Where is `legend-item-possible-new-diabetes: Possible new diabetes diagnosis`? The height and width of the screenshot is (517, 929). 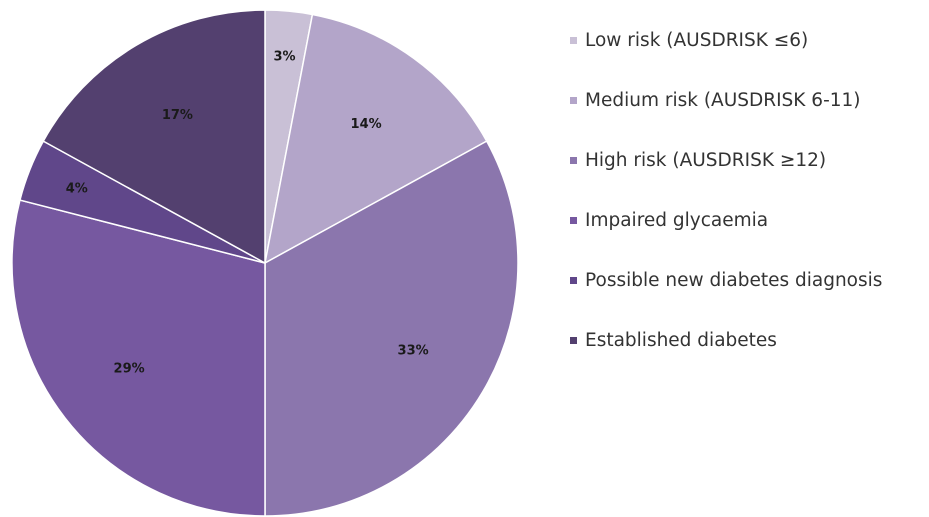 legend-item-possible-new-diabetes: Possible new diabetes diagnosis is located at coordinates (747, 280).